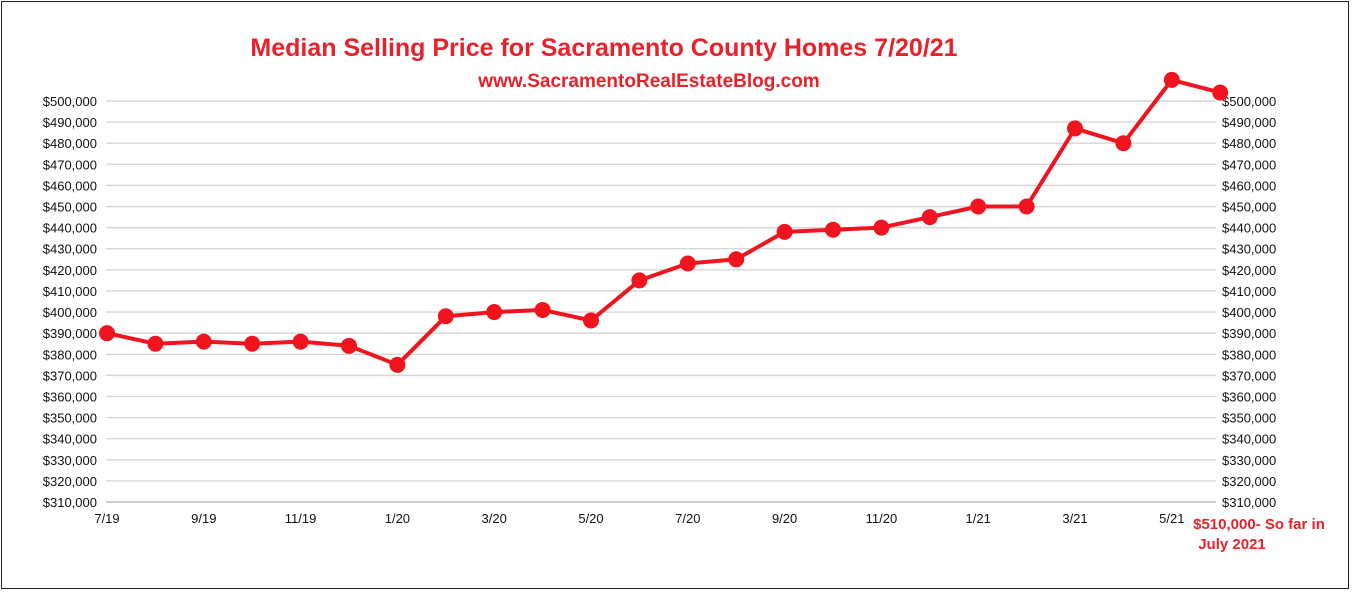 This screenshot has height=592, width=1352. What do you see at coordinates (70, 291) in the screenshot?
I see `y-tick-label-left: $410,000` at bounding box center [70, 291].